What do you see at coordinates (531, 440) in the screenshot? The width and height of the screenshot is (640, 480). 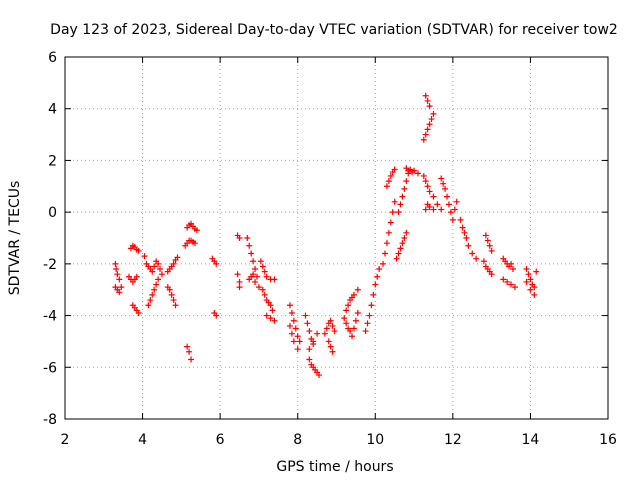 I see `x-tick-label: 14` at bounding box center [531, 440].